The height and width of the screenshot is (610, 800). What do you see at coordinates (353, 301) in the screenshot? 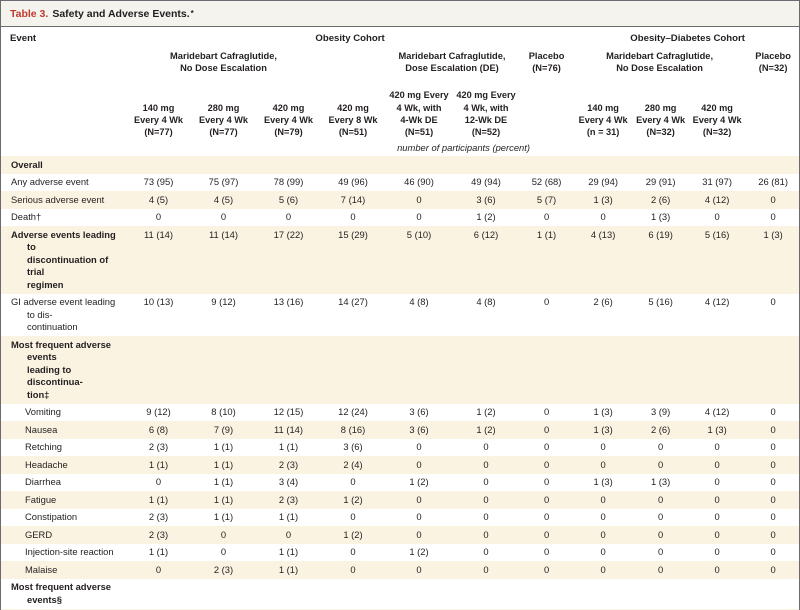
I see `cell-value: 14 (27)` at bounding box center [353, 301].